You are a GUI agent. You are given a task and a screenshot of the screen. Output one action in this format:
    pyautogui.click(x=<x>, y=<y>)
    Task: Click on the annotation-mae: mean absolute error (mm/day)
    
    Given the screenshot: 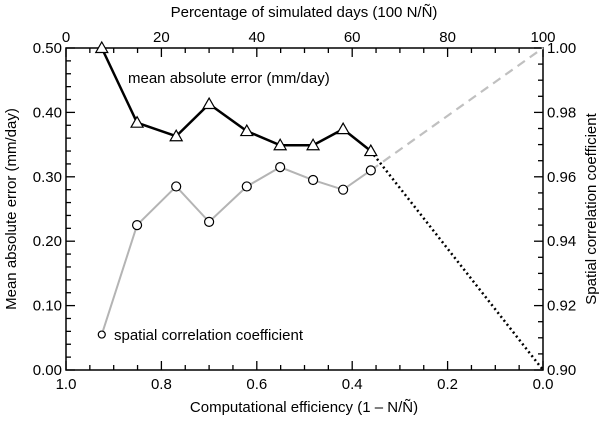 What is the action you would take?
    pyautogui.click(x=229, y=78)
    